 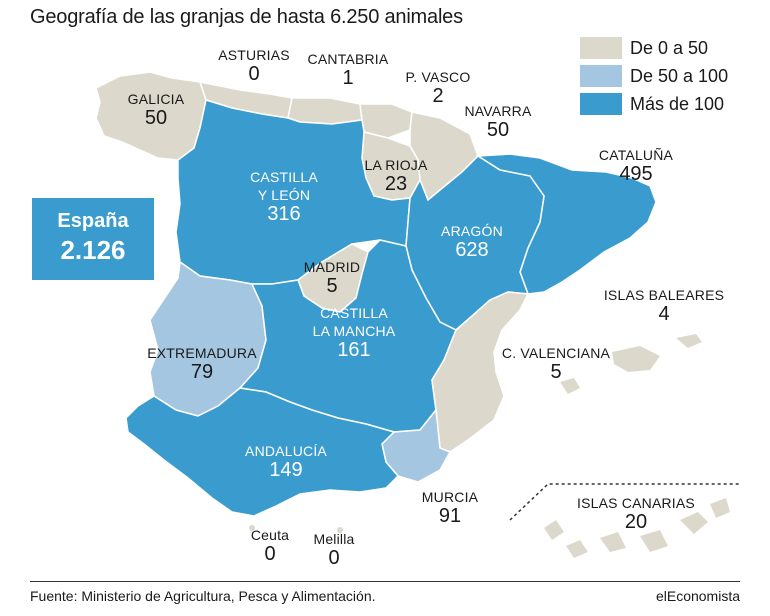 What do you see at coordinates (348, 70) in the screenshot?
I see `label-cantabria: CANTABRIA 1` at bounding box center [348, 70].